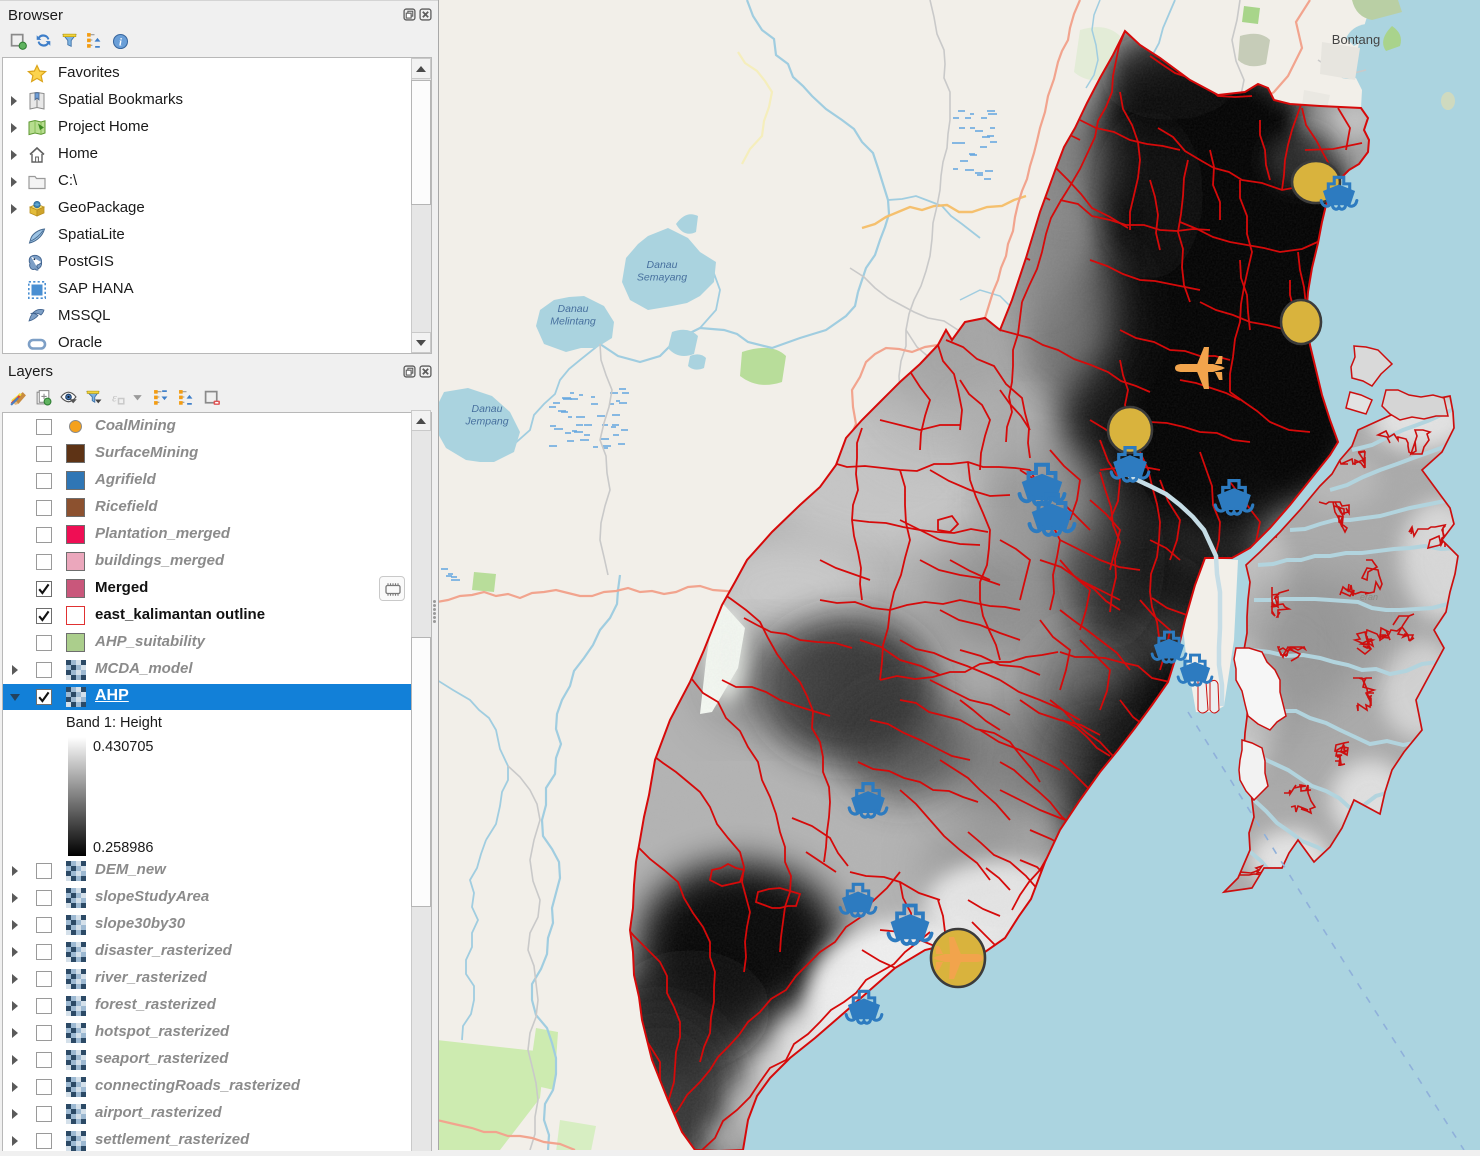  Describe the element at coordinates (1369, 597) in the screenshot. I see `svg-text: eran` at that location.